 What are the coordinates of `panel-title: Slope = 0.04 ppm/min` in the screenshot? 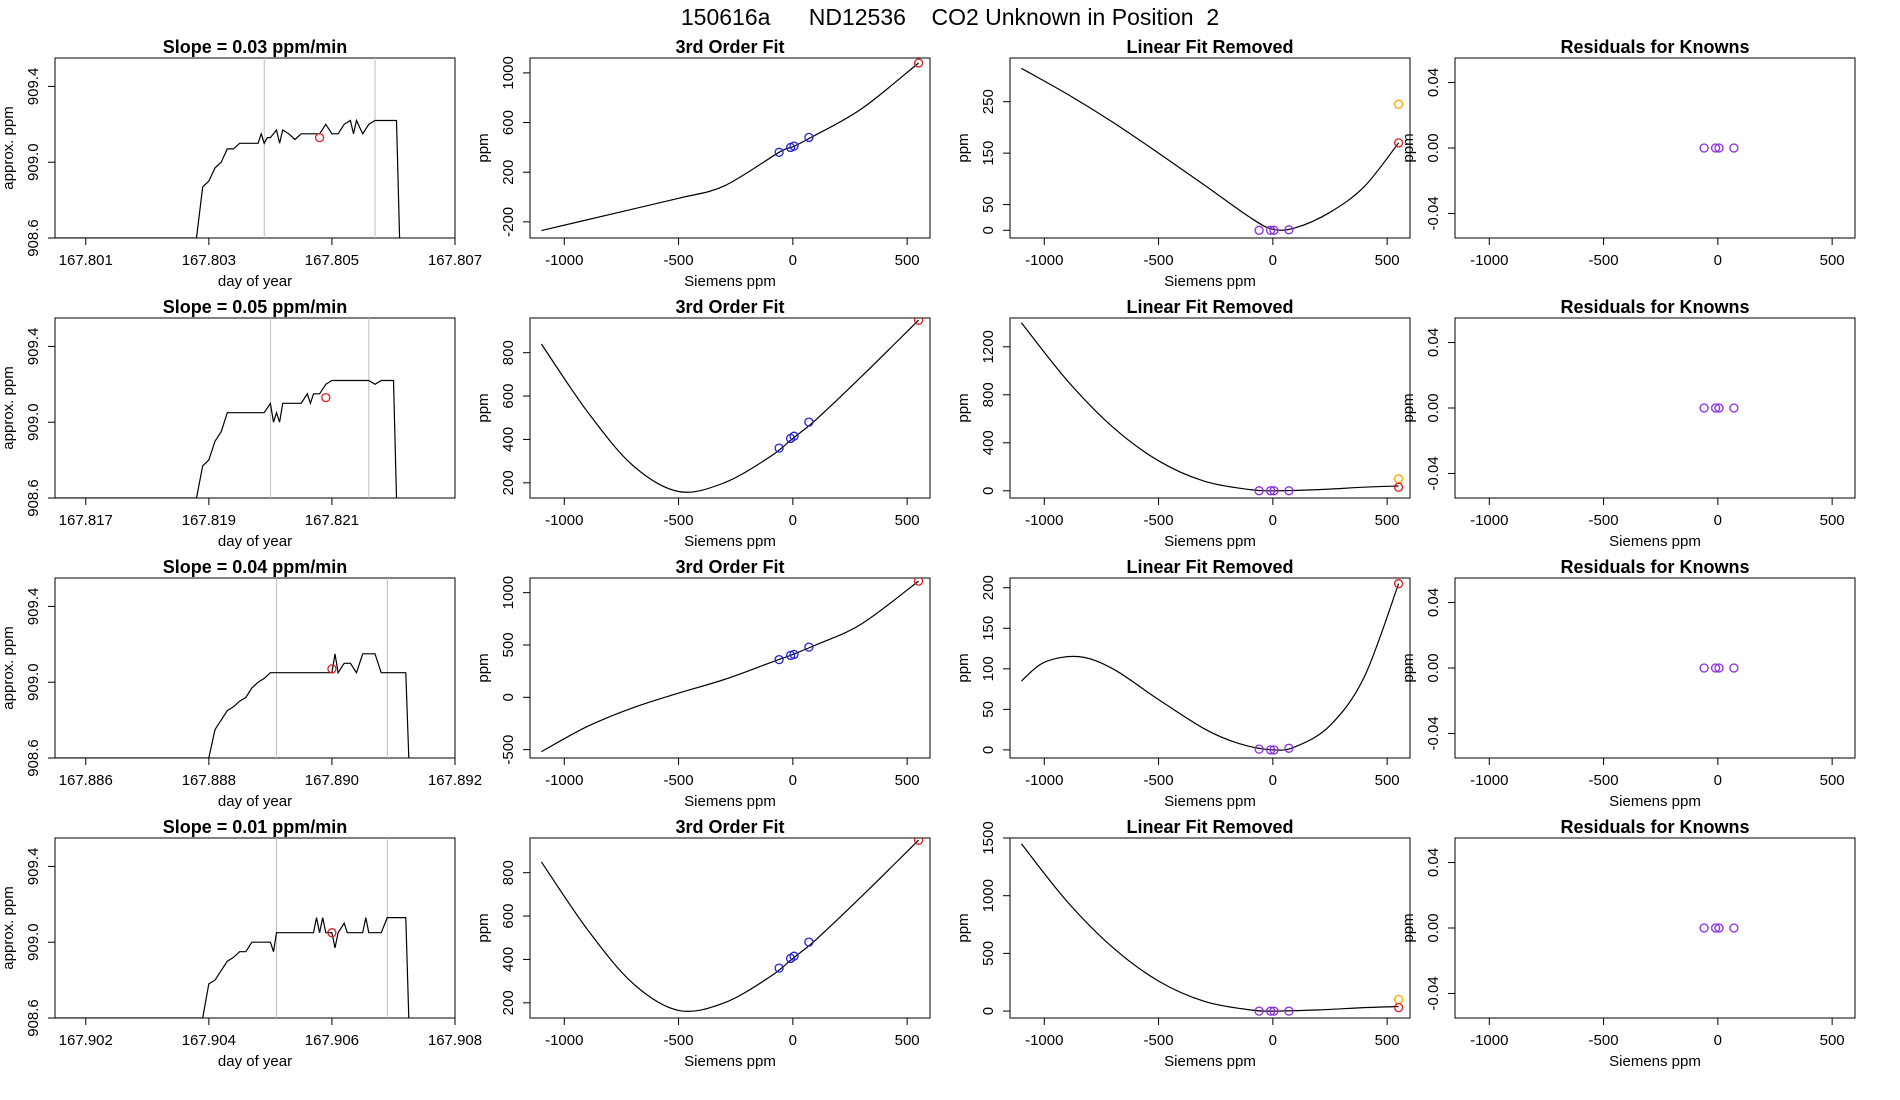 It's located at (255, 567).